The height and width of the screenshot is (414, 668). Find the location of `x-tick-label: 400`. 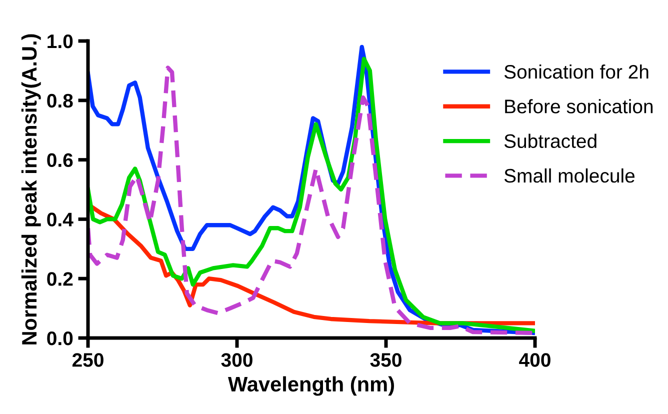

x-tick-label: 400 is located at coordinates (534, 360).